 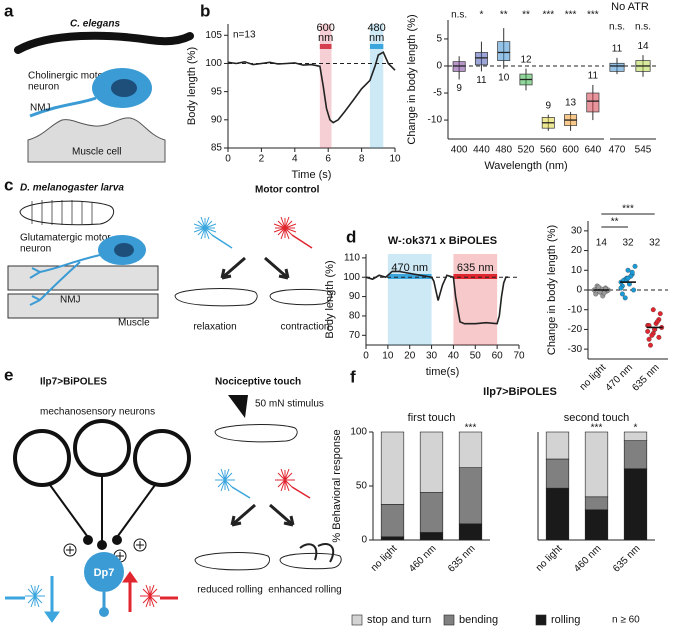 What do you see at coordinates (593, 150) in the screenshot?
I see `x-tick-label: 640` at bounding box center [593, 150].